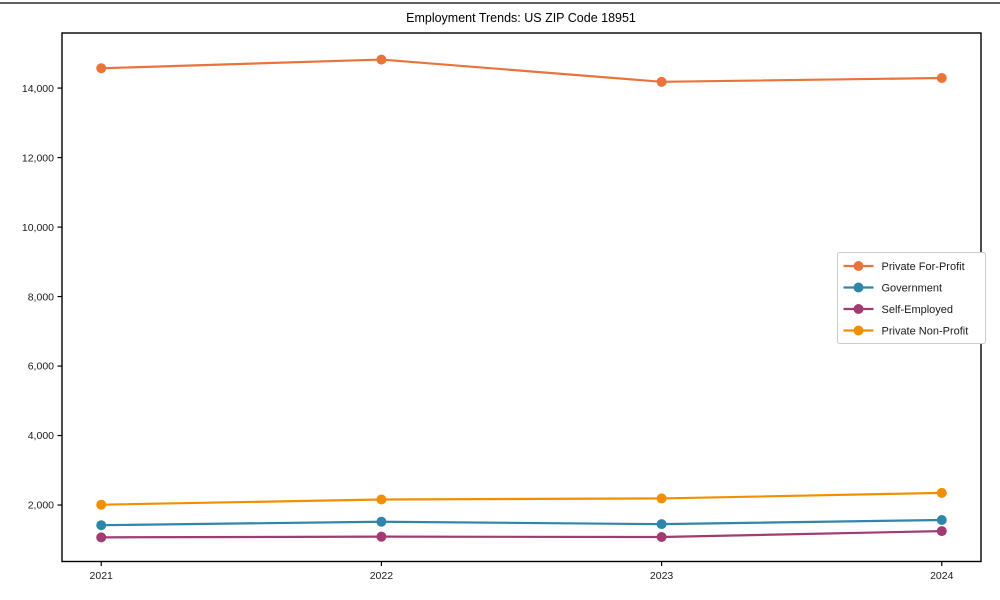 The height and width of the screenshot is (600, 1000). What do you see at coordinates (381, 59) in the screenshot?
I see `data-point-private-for-profit-2022` at bounding box center [381, 59].